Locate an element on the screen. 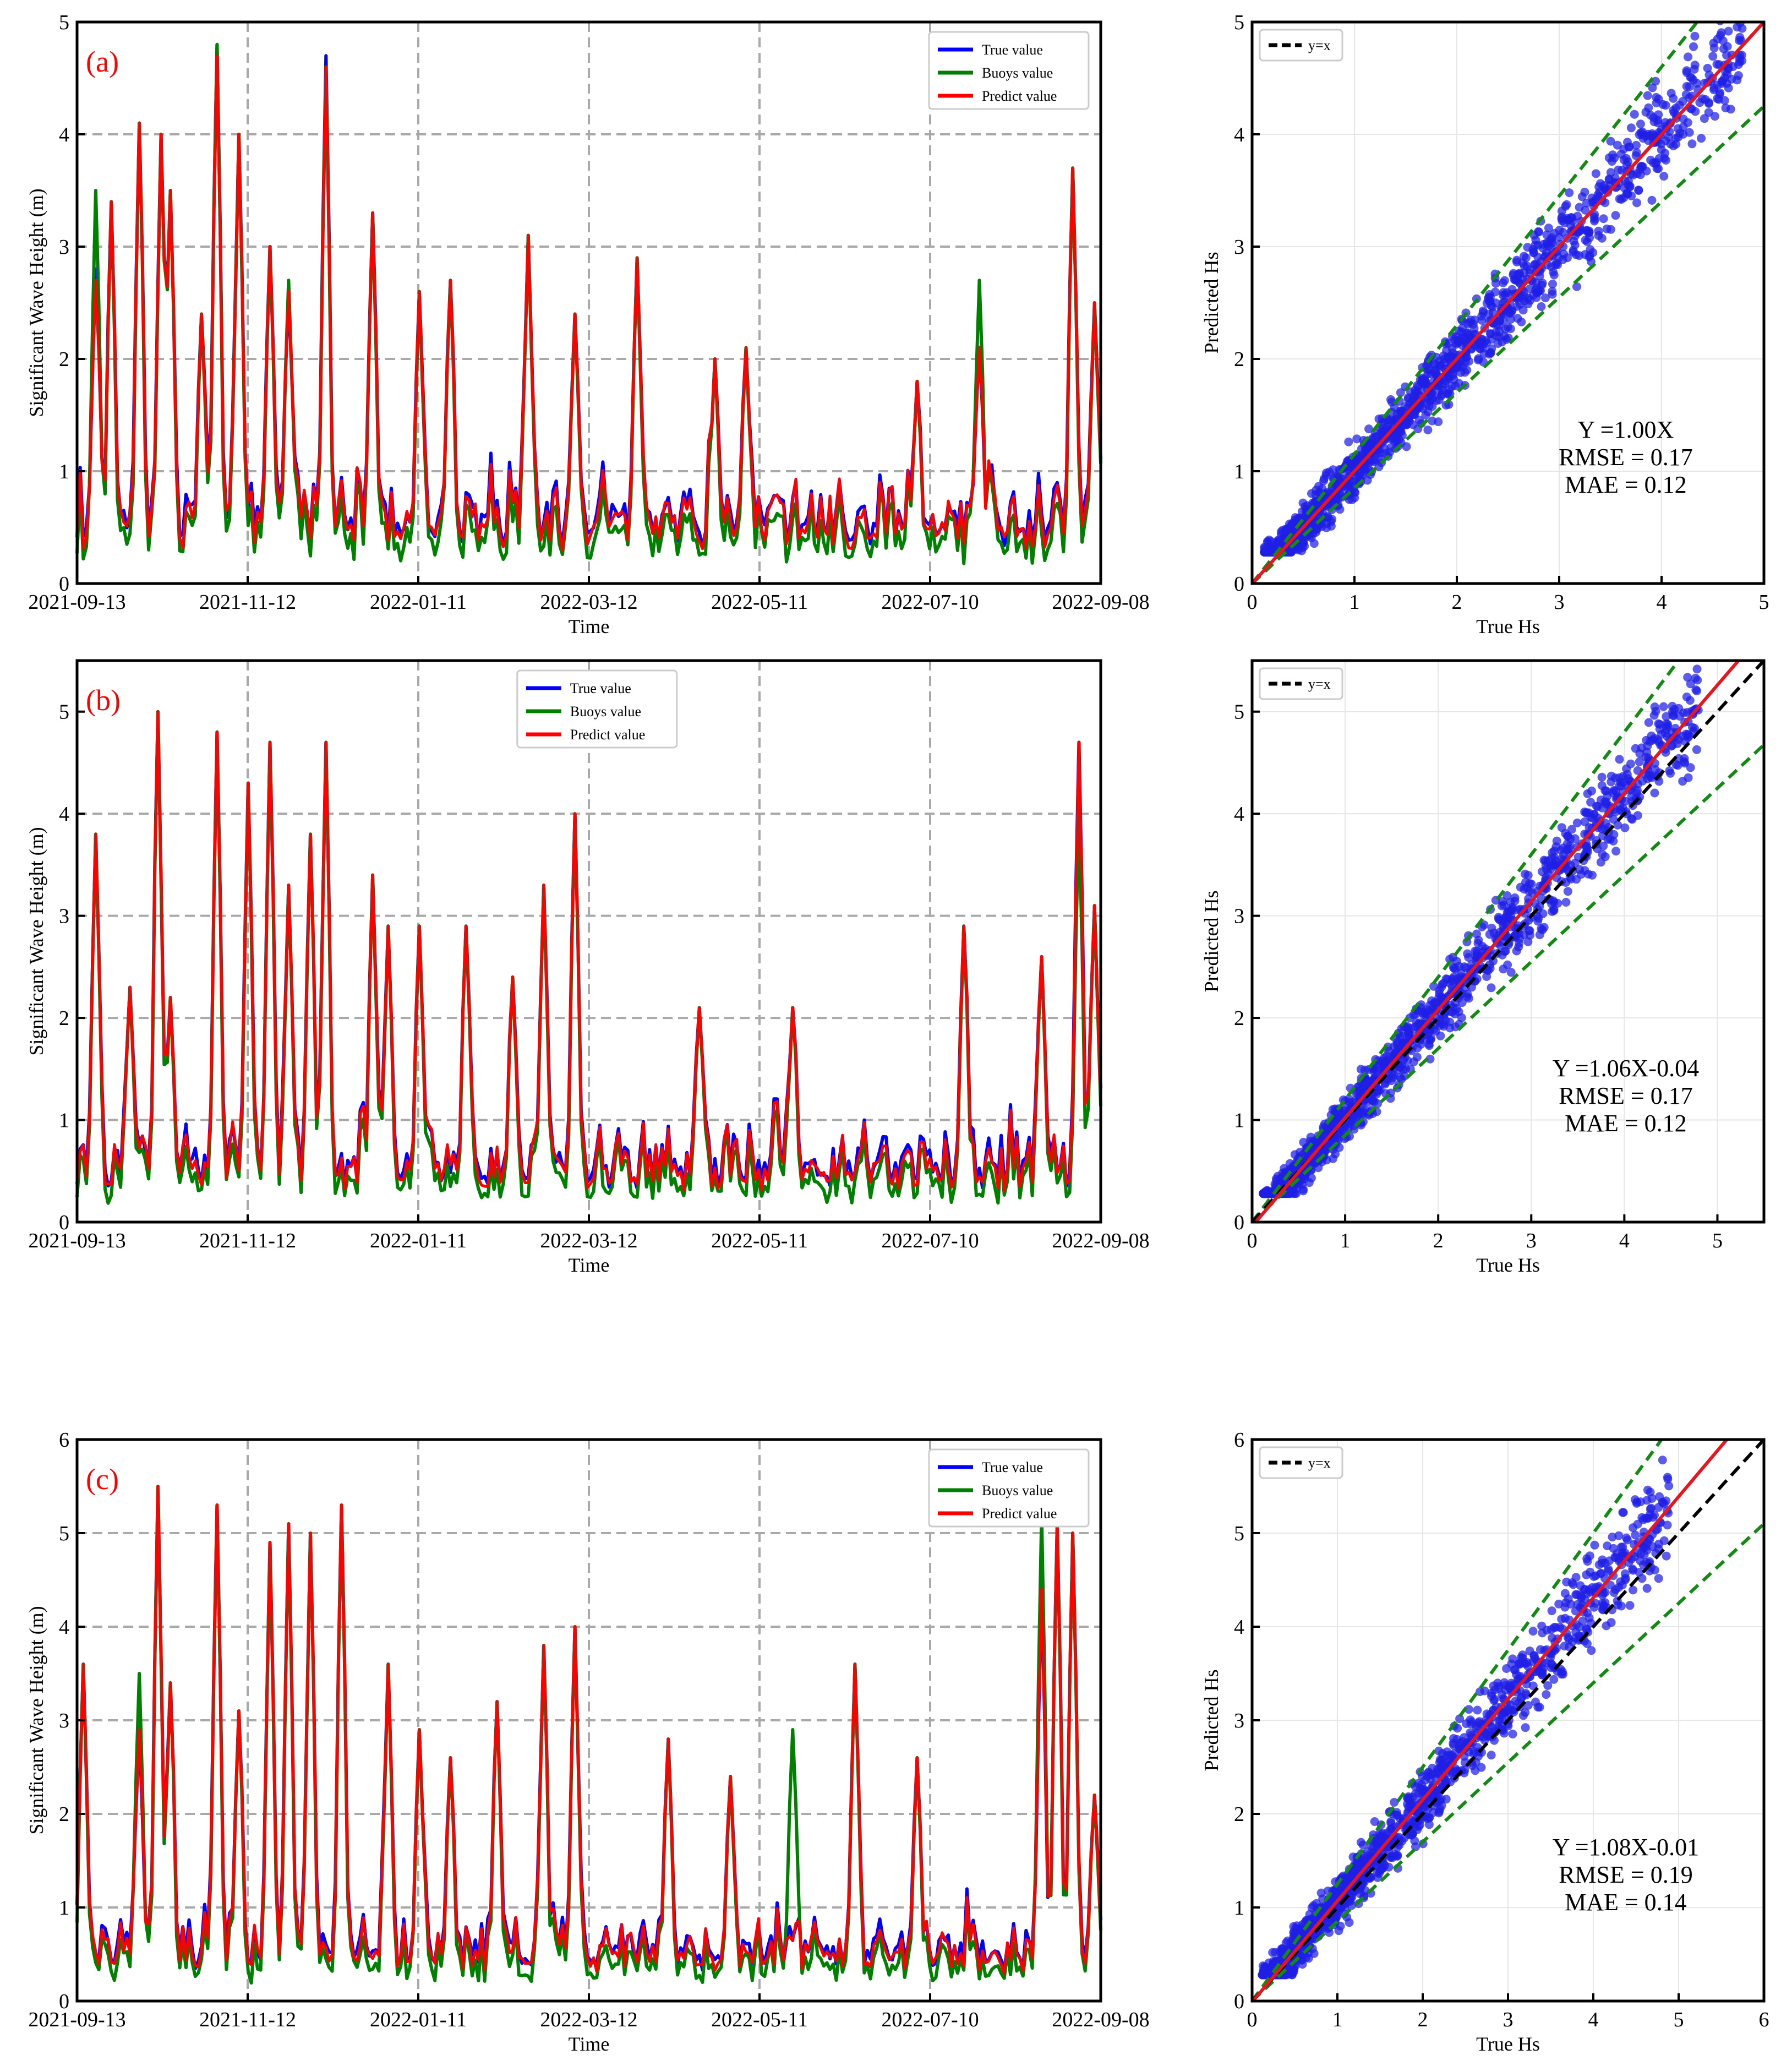  series-line-predict-value is located at coordinates (588, 303).